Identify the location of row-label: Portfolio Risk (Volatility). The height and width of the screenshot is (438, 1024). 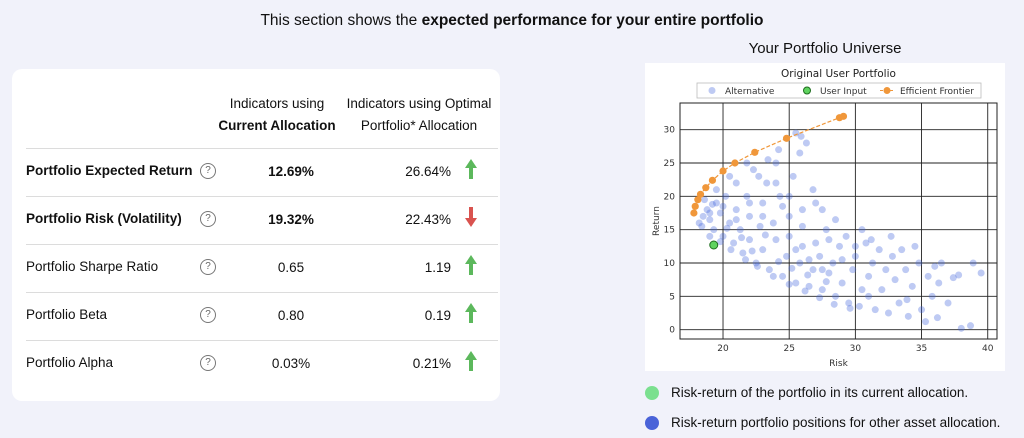
(104, 218).